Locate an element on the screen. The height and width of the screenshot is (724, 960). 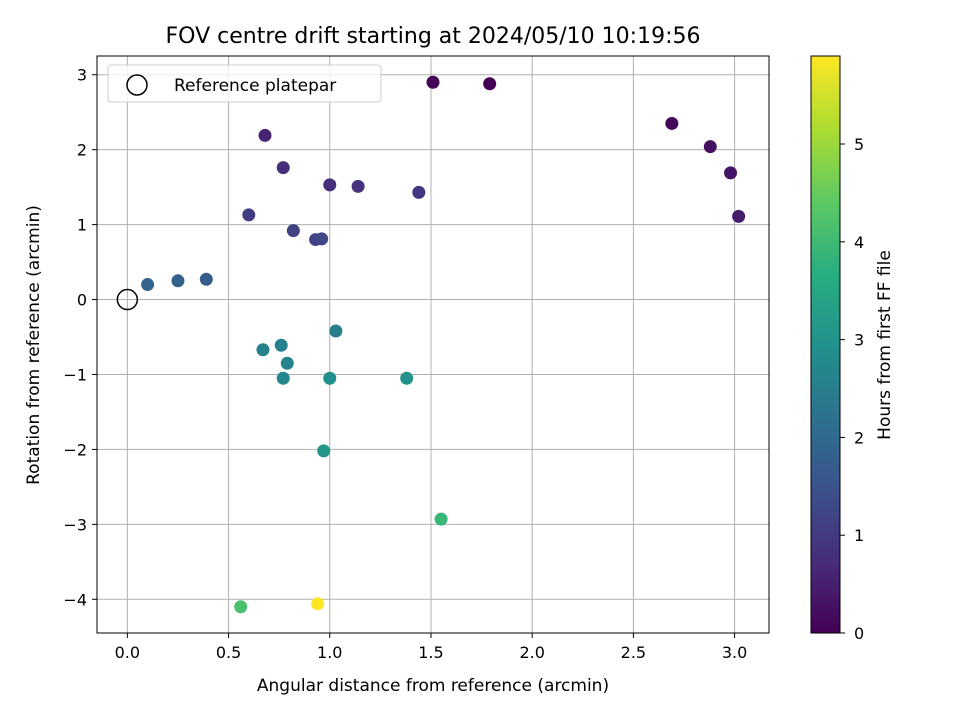
colorbar-tick-label: 1 is located at coordinates (859, 535).